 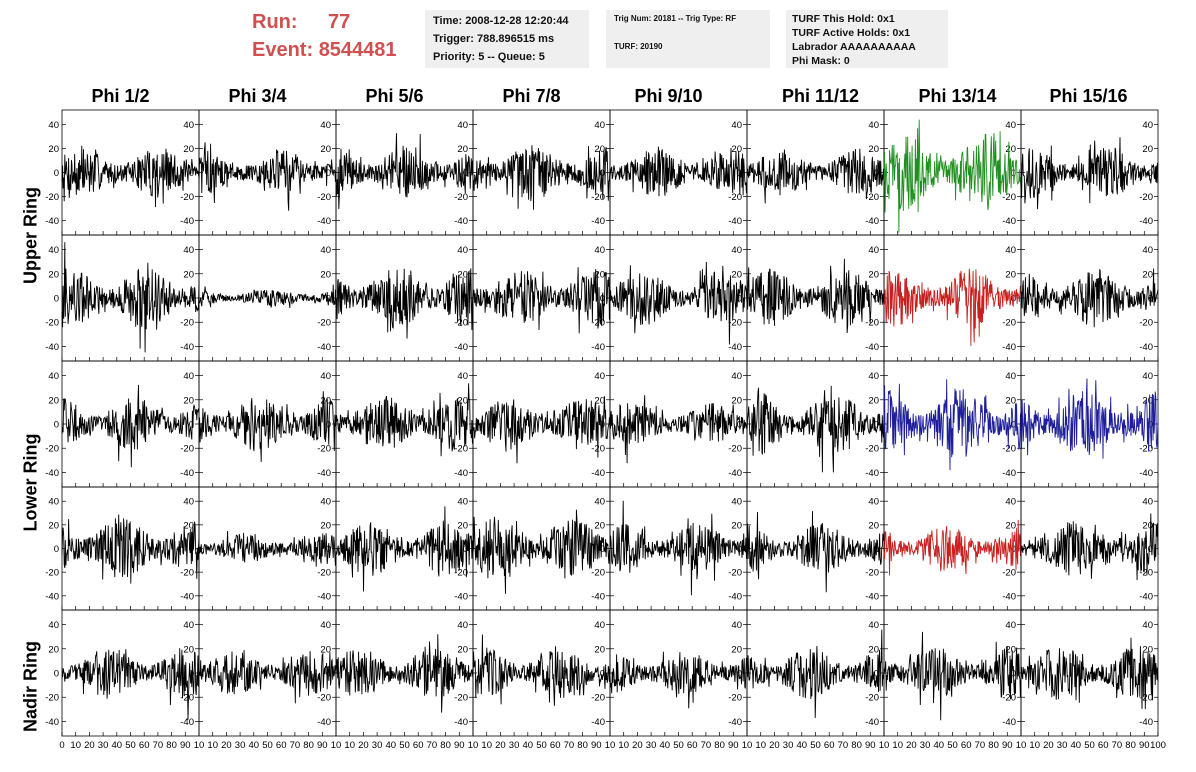 I want to click on waveform-trace-r2-c5, so click(x=678, y=303).